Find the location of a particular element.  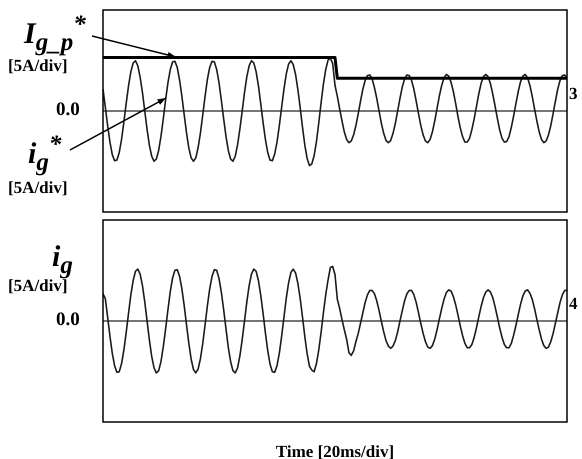

text: 4 is located at coordinates (573, 304).